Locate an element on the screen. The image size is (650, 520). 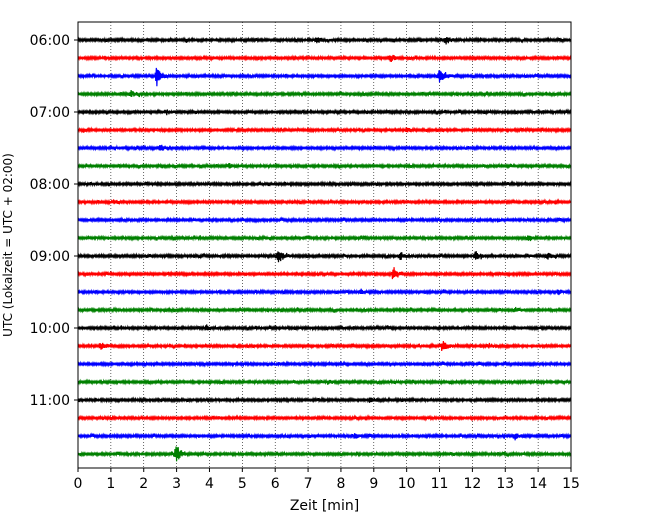
x-tick-label: 14 is located at coordinates (538, 484).